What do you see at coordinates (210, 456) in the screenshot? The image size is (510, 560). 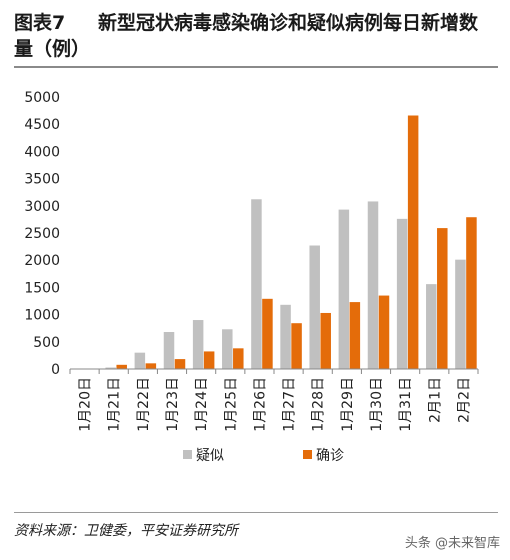 I see `legend-label: 疑似` at bounding box center [210, 456].